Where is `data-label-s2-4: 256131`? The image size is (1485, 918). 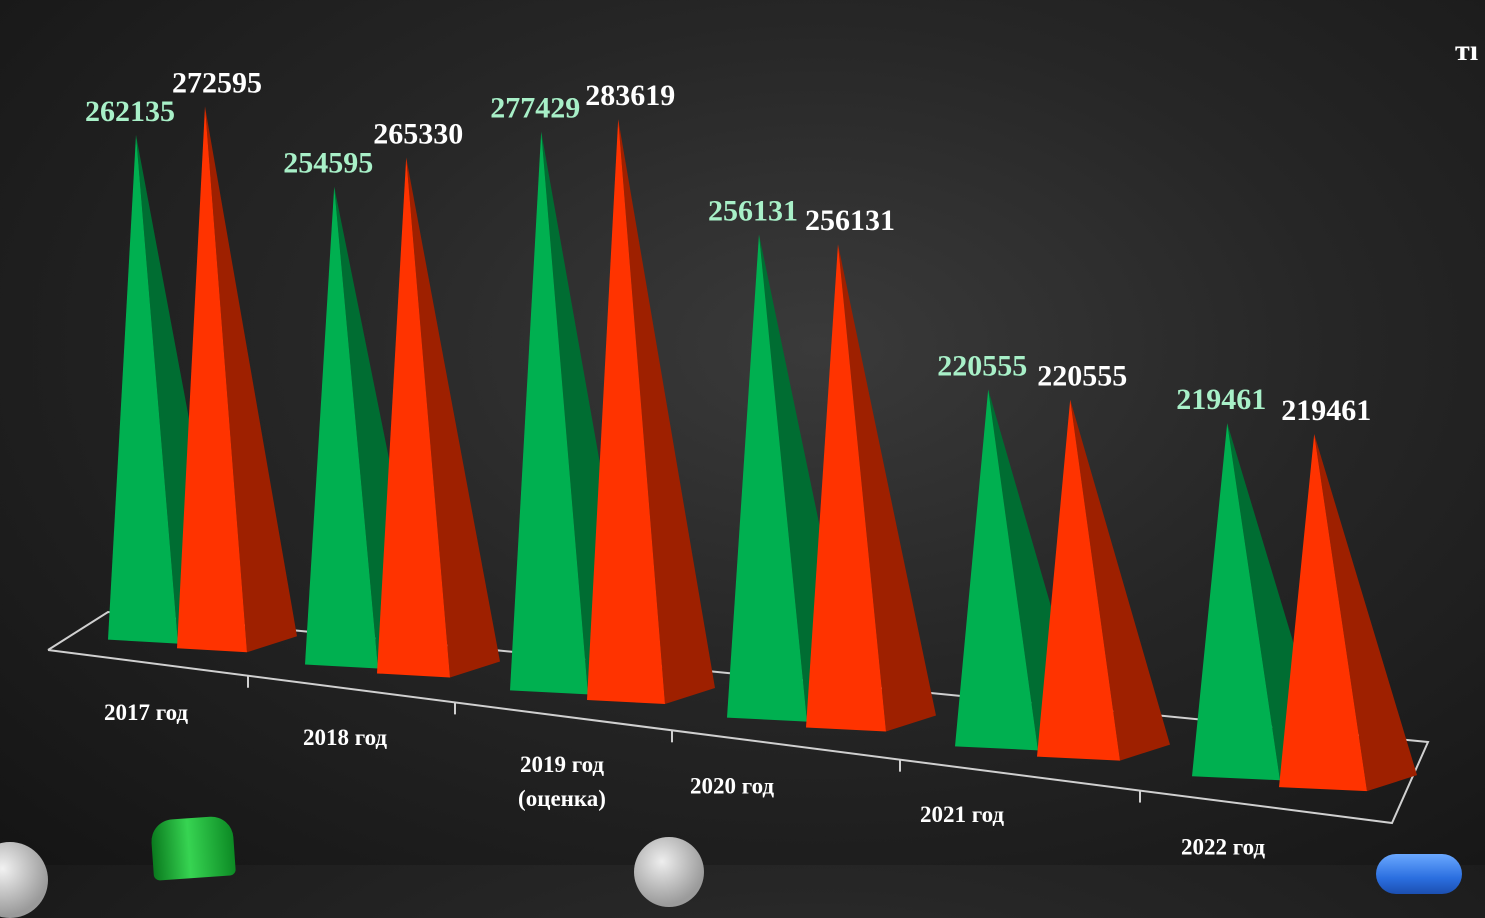 data-label-s2-4: 256131 is located at coordinates (850, 220).